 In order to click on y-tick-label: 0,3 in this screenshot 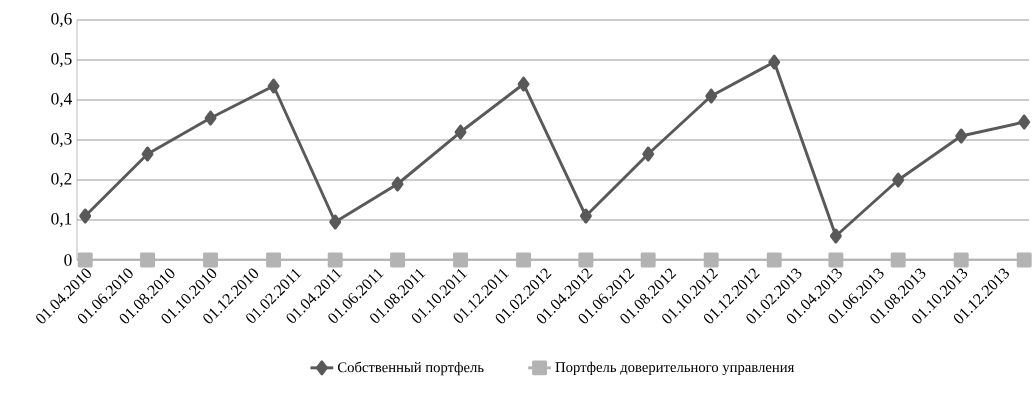, I will do `click(61, 140)`.